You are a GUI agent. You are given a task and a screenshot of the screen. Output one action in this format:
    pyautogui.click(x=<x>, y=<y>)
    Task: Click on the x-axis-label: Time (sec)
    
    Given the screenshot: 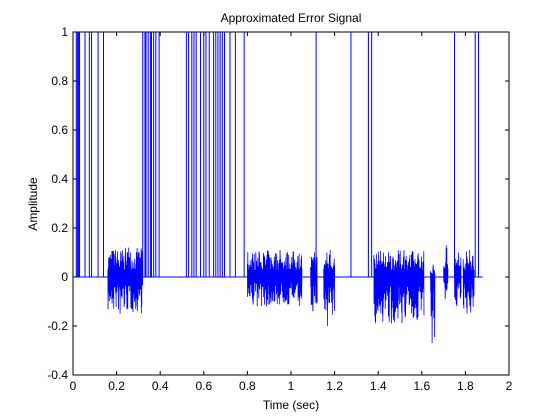 What is the action you would take?
    pyautogui.click(x=291, y=405)
    